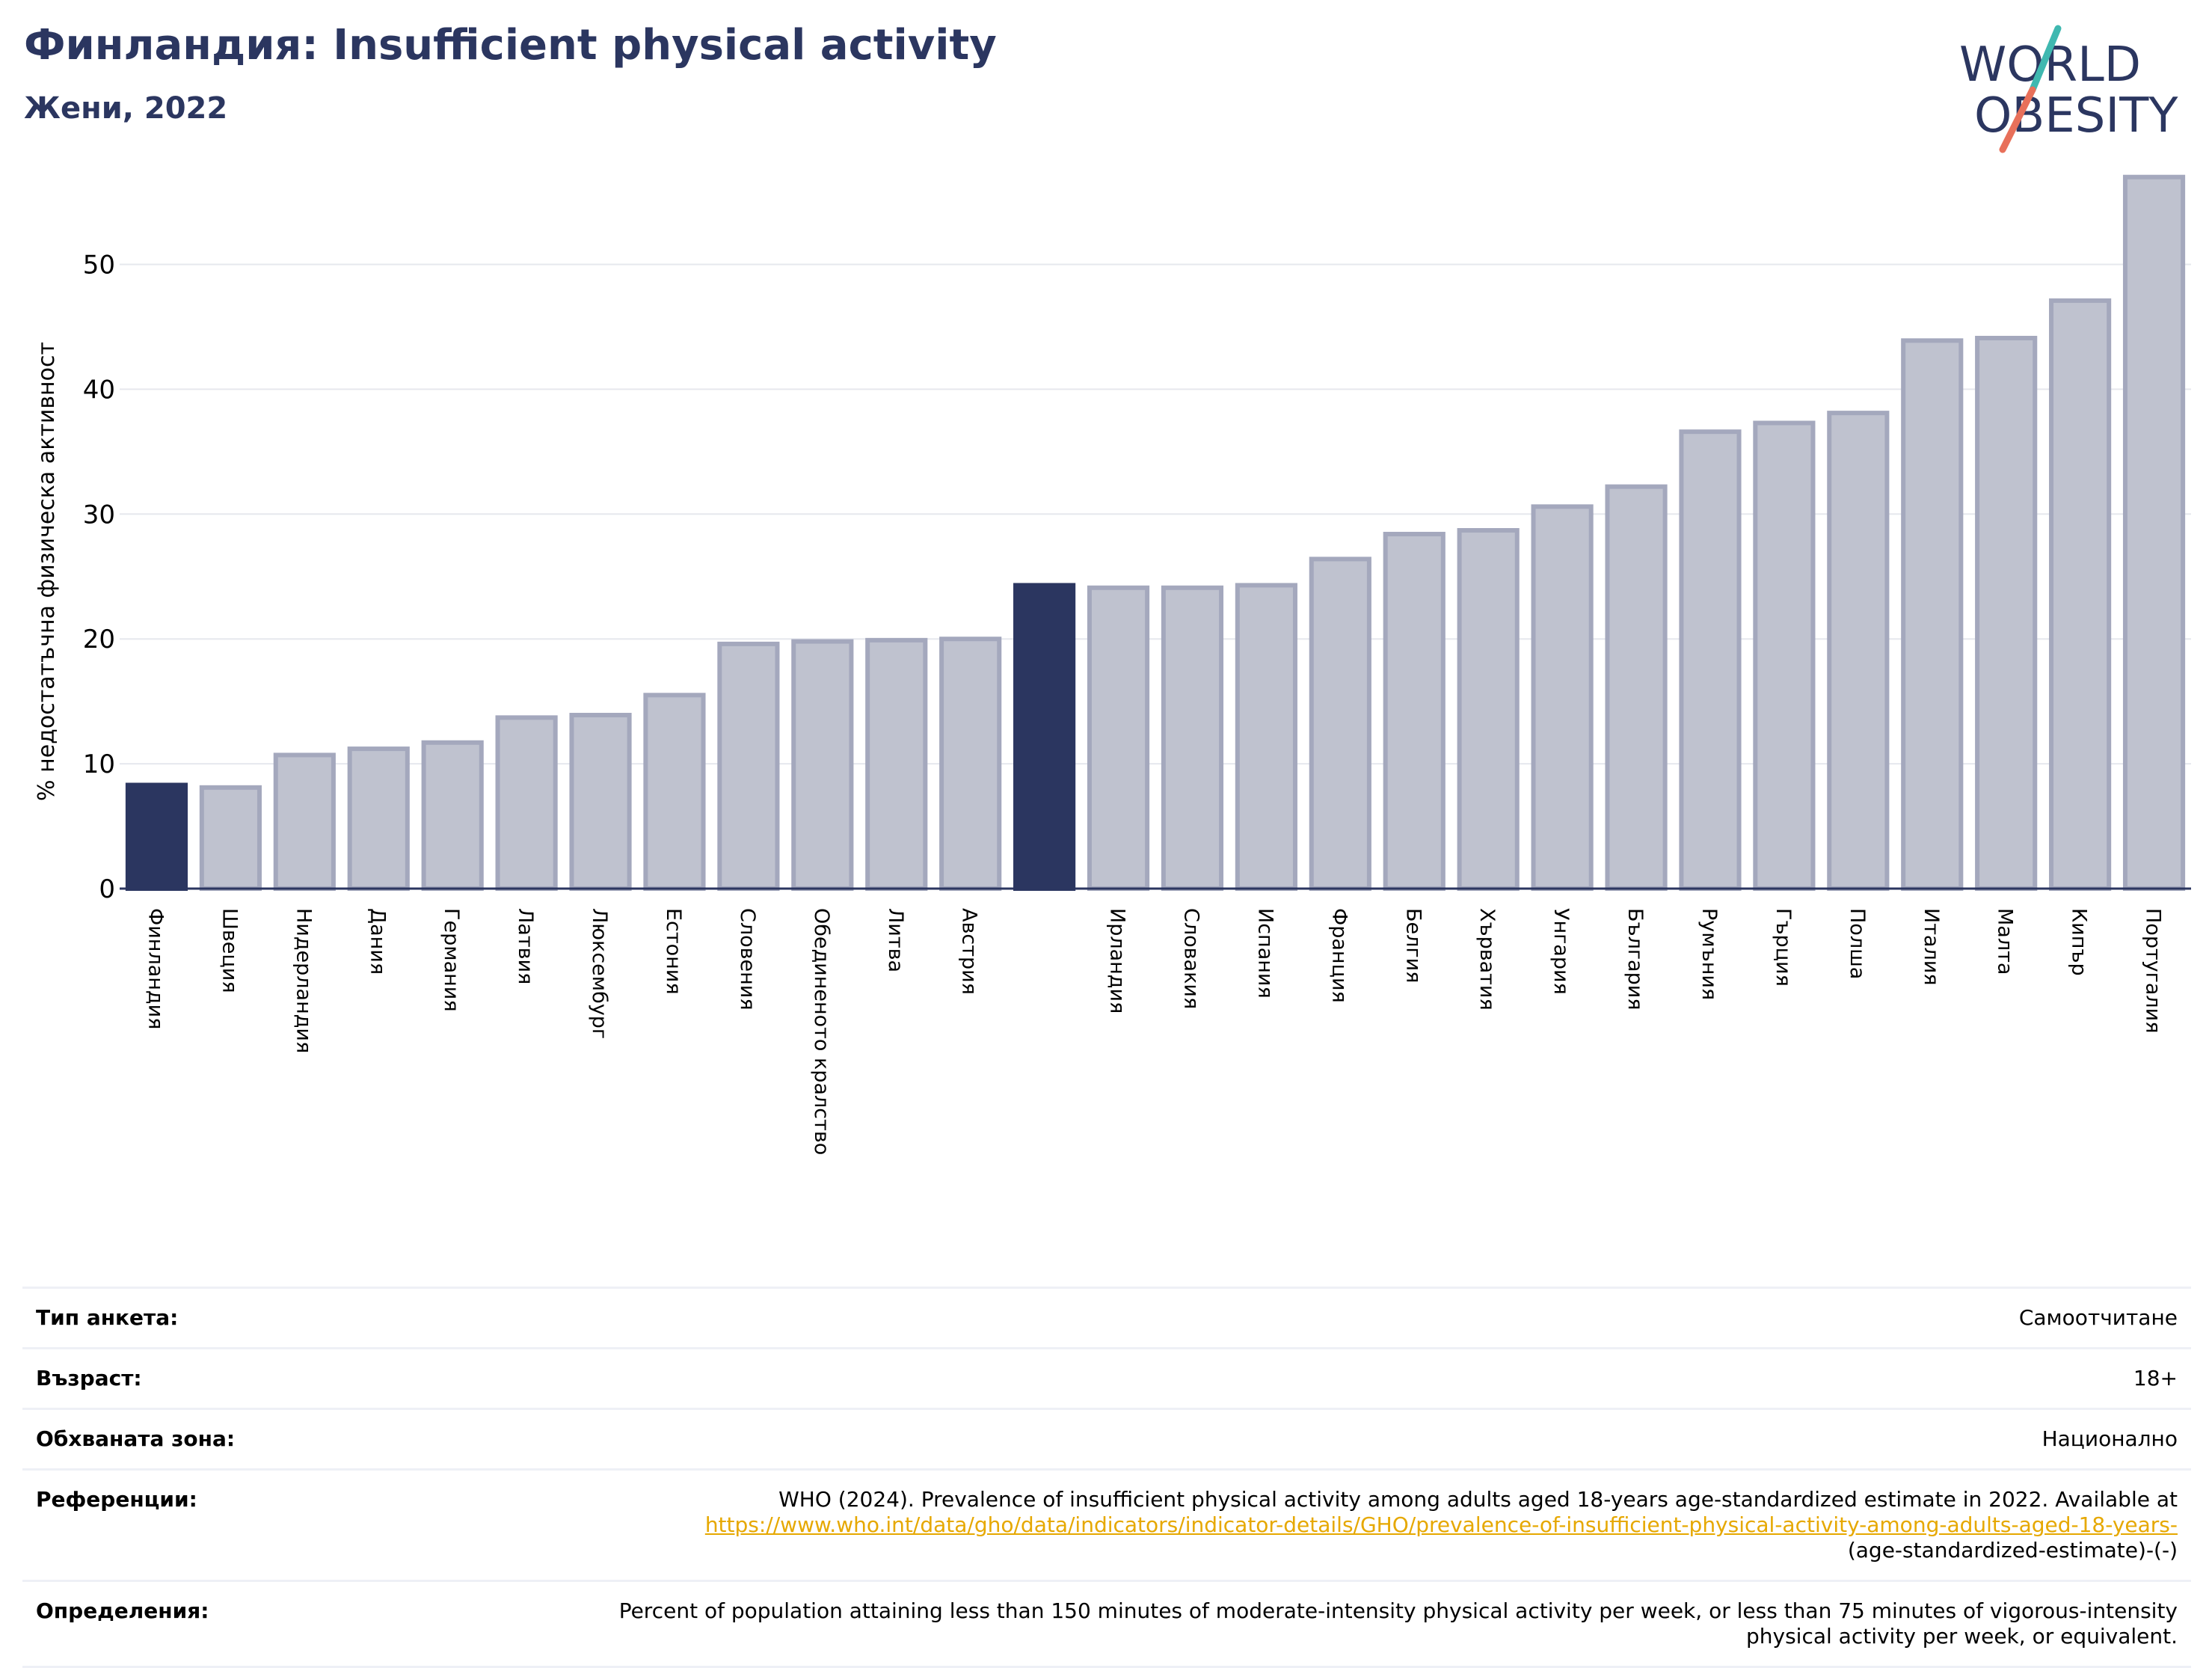 The image size is (2212, 1668). Describe the element at coordinates (47, 571) in the screenshot. I see `y-axis-label: % недостатъчна физическа активност` at that location.